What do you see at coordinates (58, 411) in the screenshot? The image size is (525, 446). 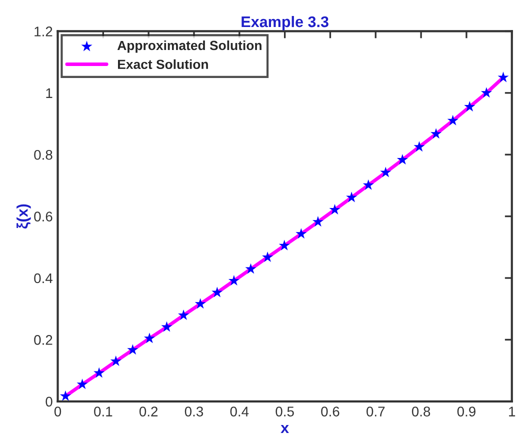 I see `x-tick-label: 0` at bounding box center [58, 411].